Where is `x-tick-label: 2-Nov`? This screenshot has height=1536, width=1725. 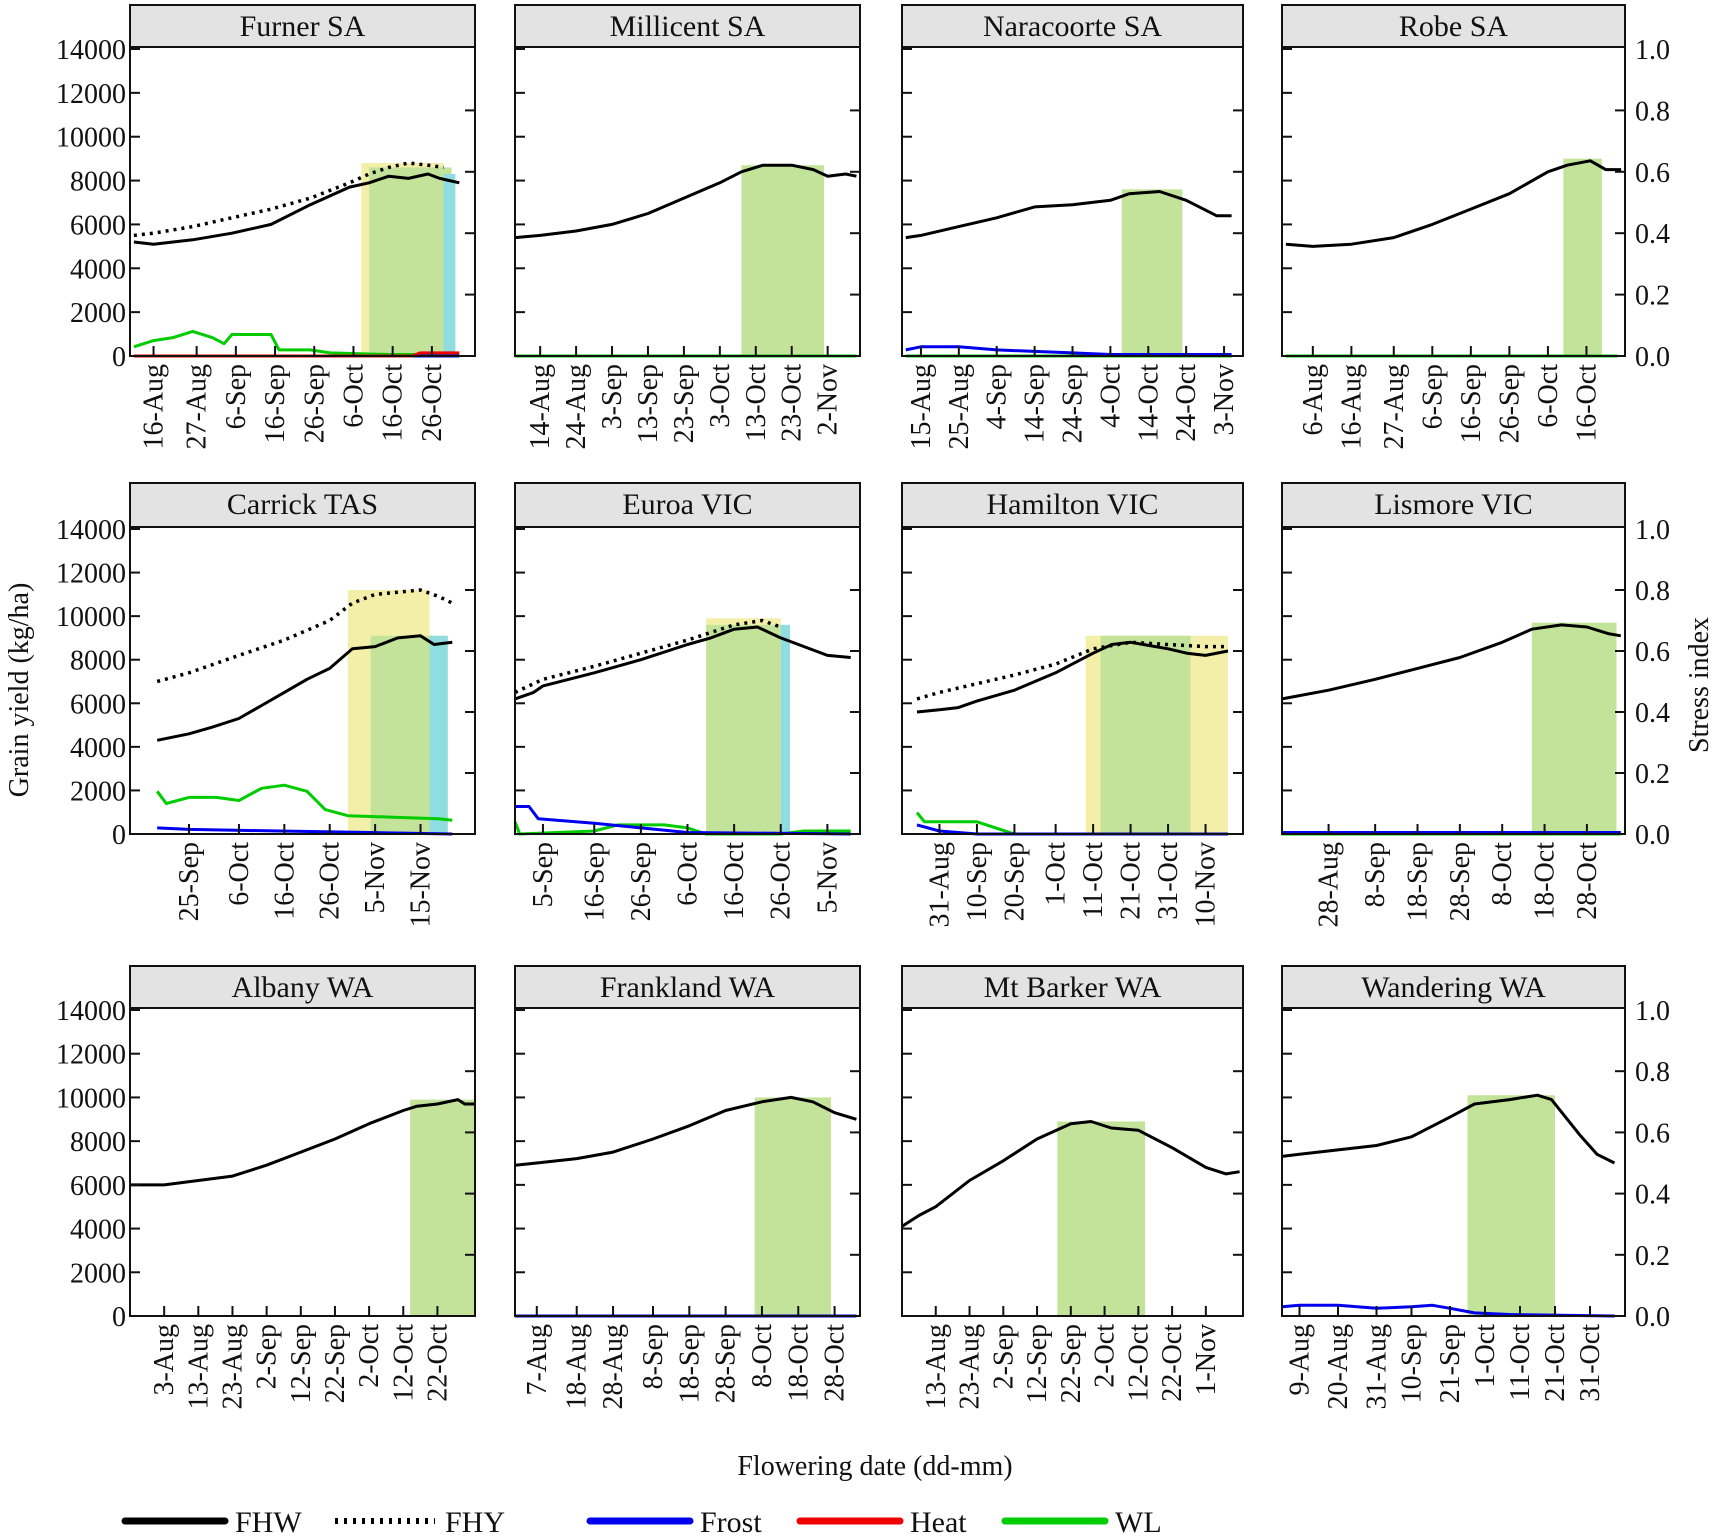
x-tick-label: 2-Nov is located at coordinates (828, 400).